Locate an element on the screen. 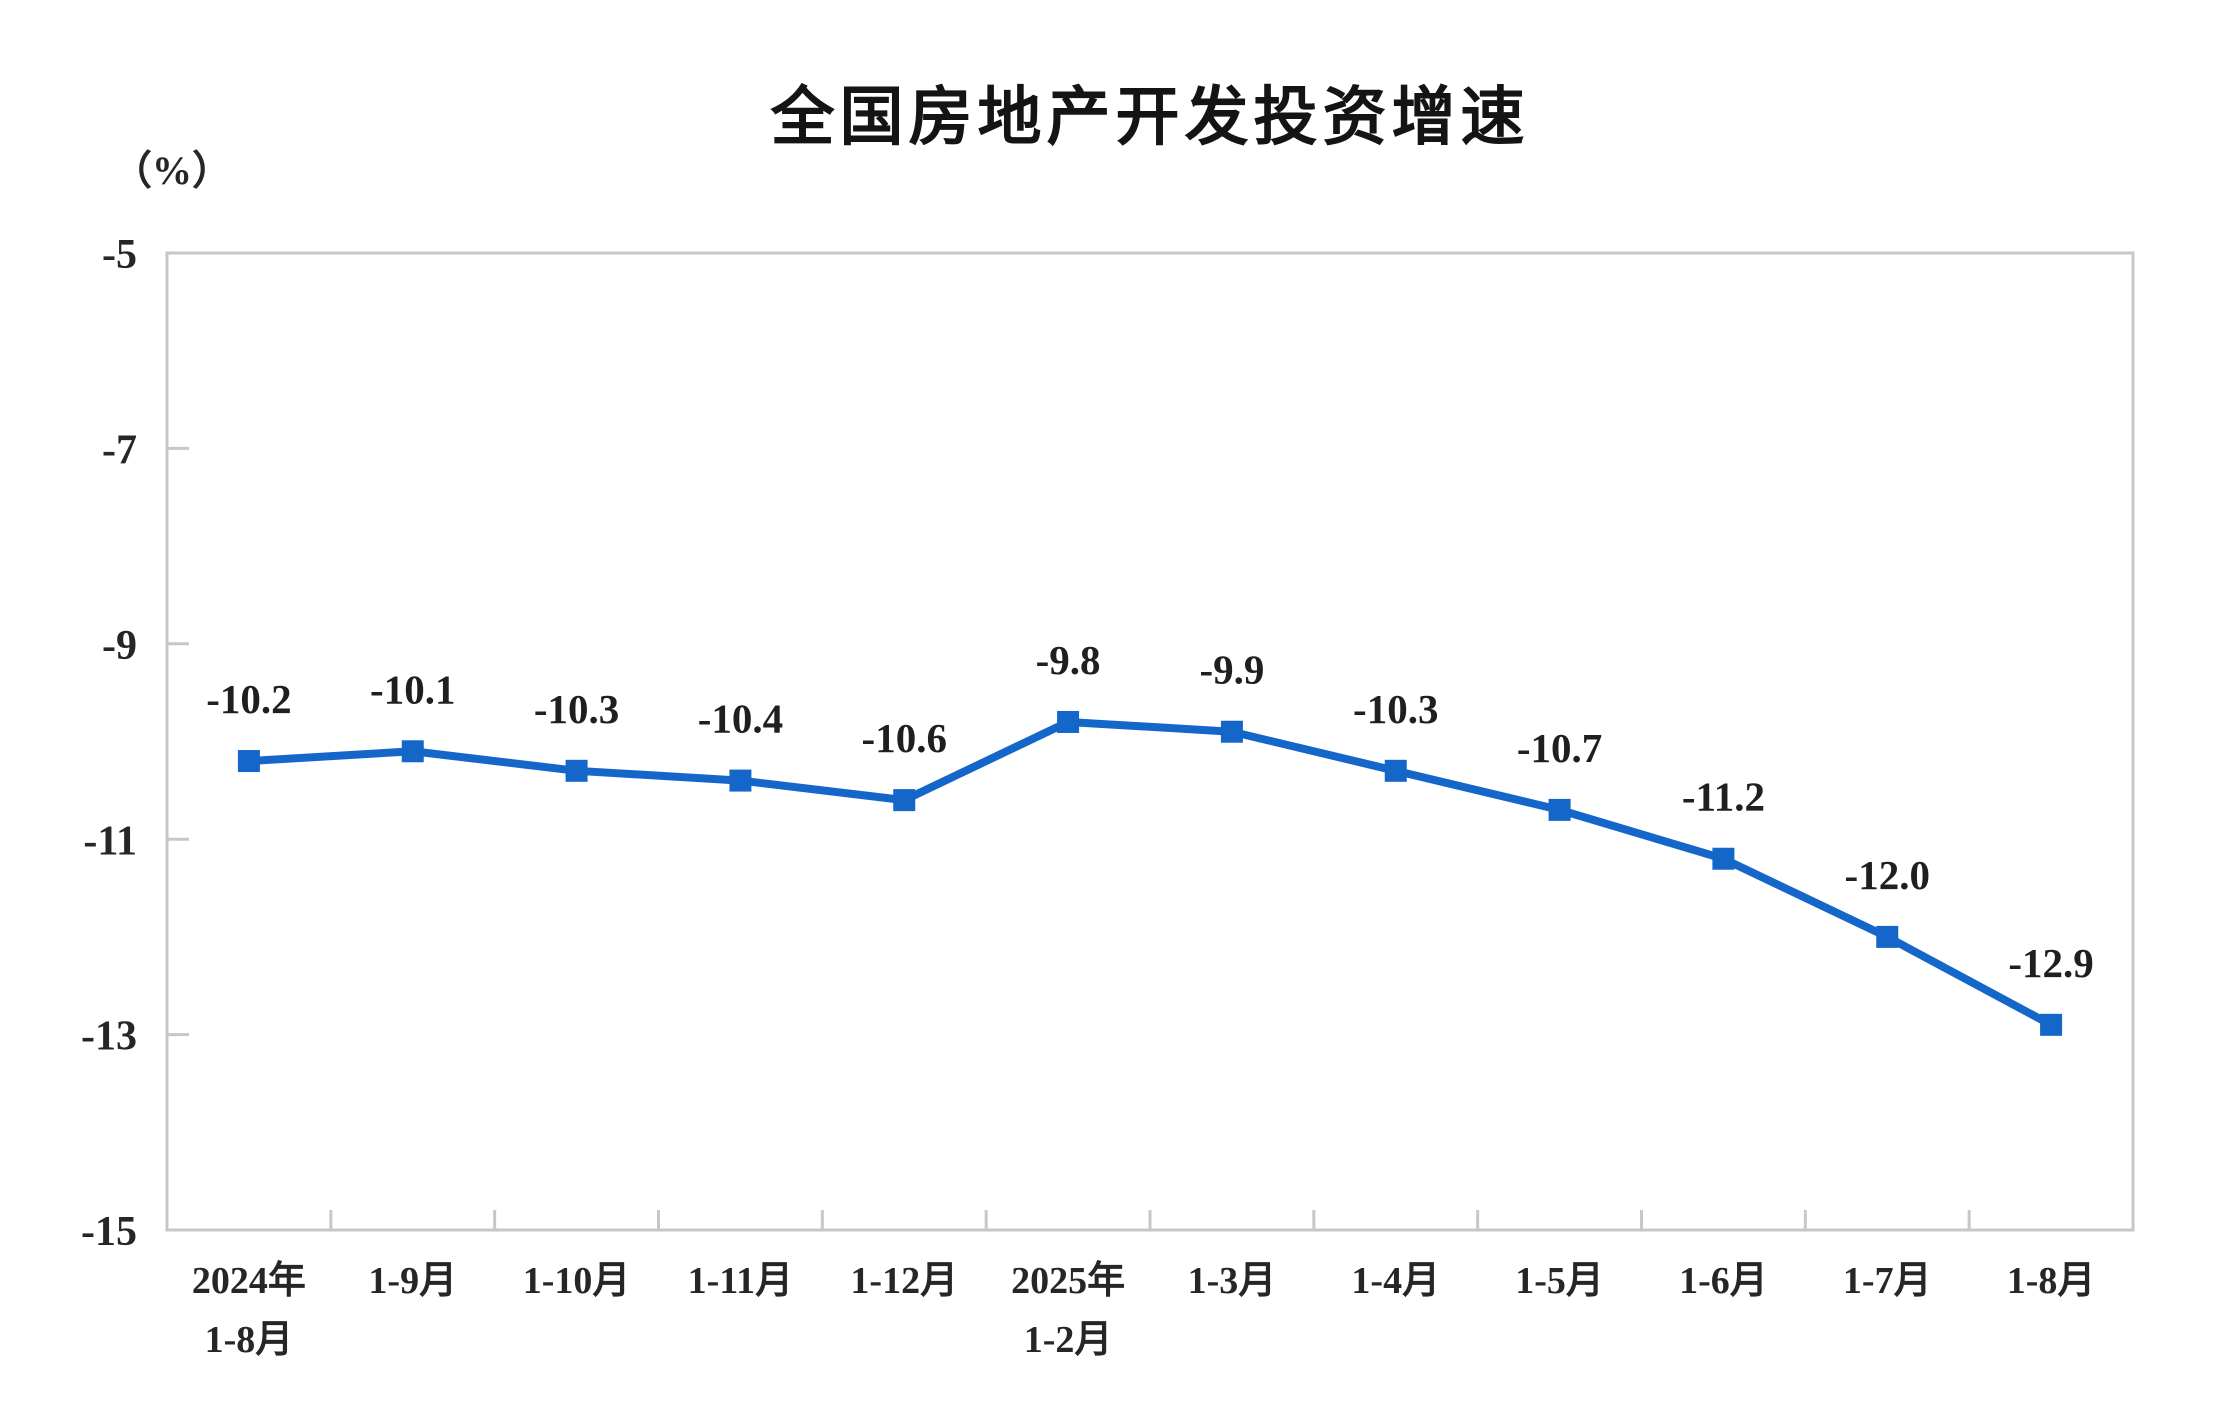 The height and width of the screenshot is (1406, 2218). x-category-label: 1-10月 is located at coordinates (577, 1281).